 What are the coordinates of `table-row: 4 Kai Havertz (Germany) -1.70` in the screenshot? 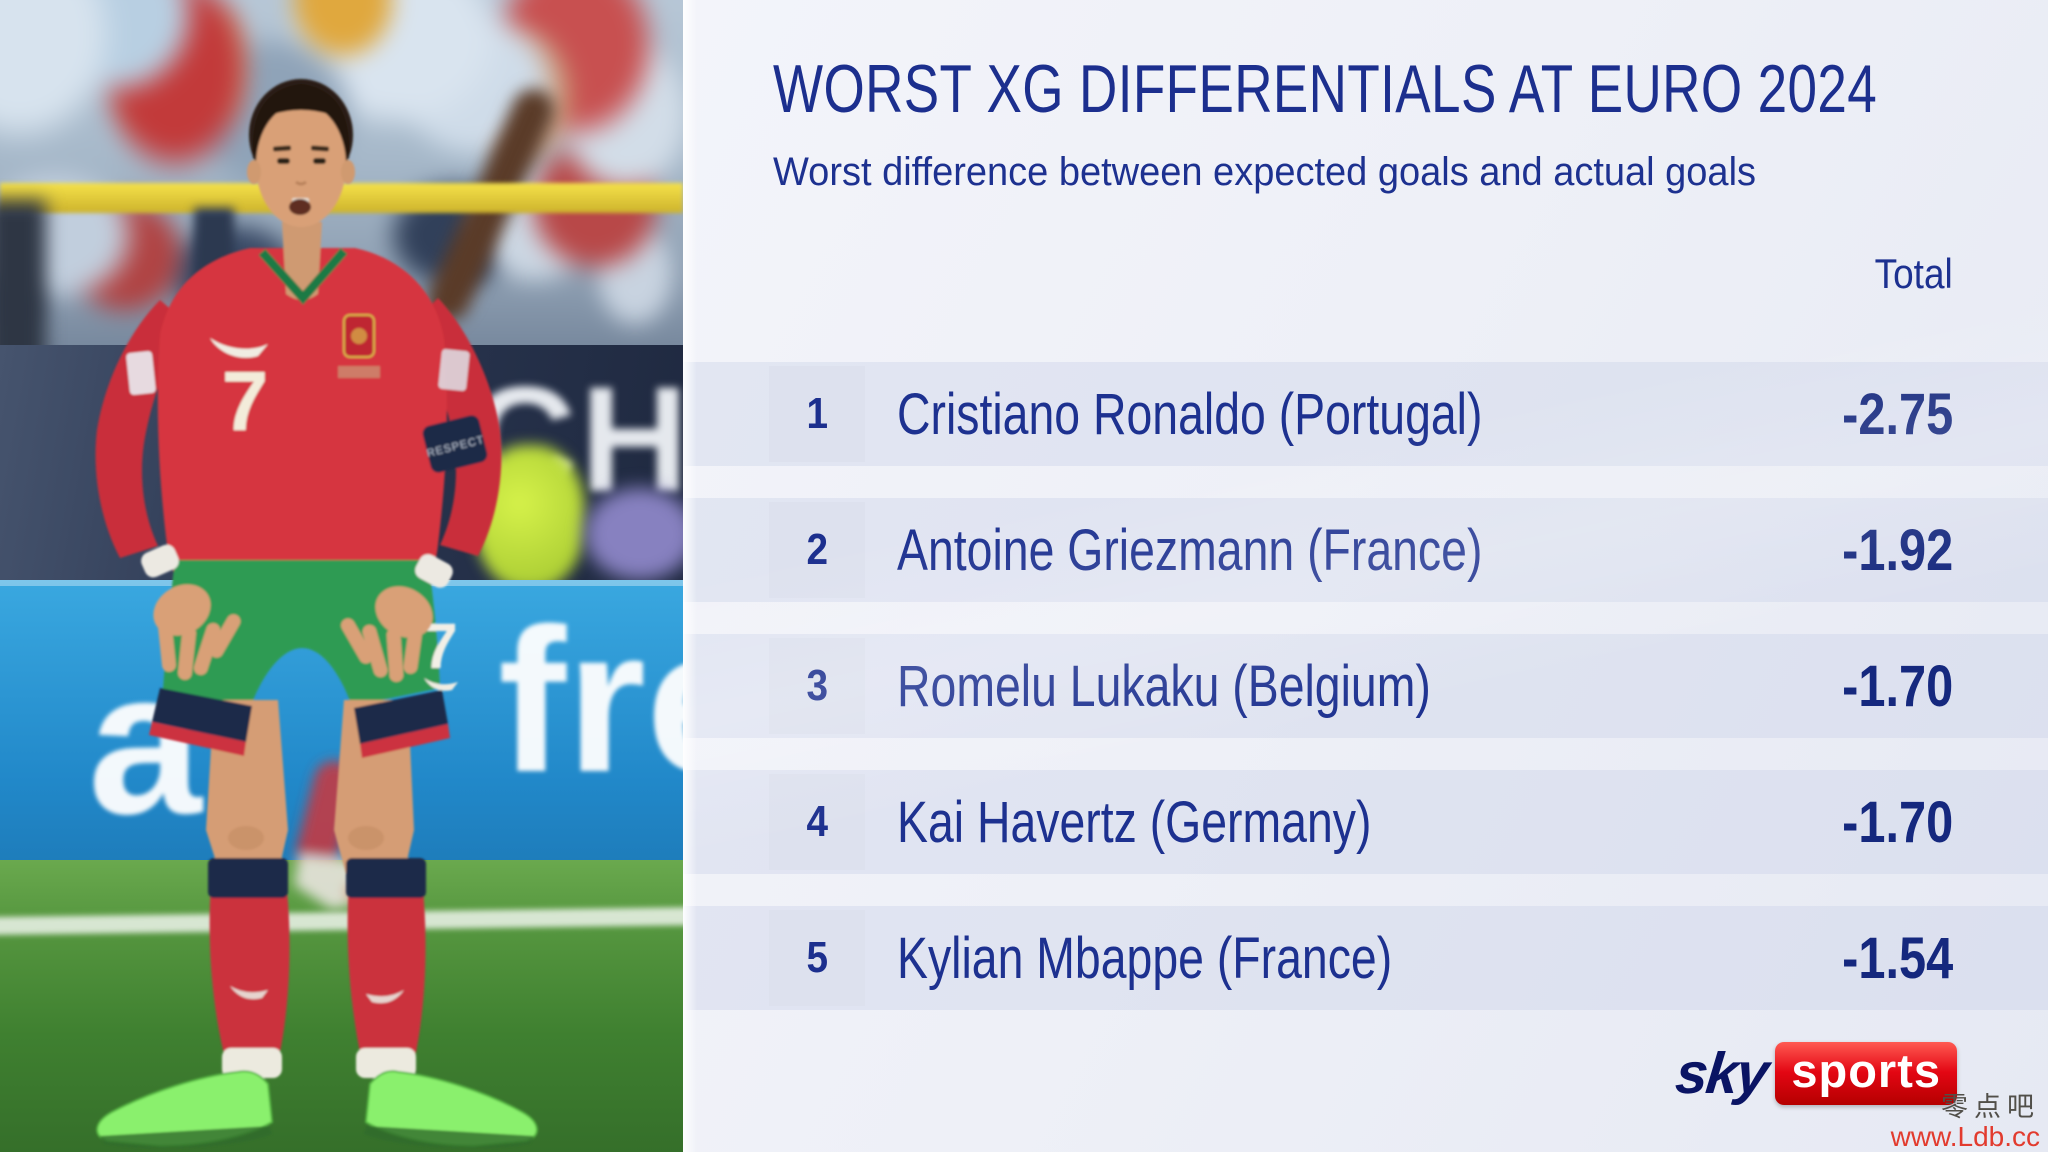 It's located at (1365, 822).